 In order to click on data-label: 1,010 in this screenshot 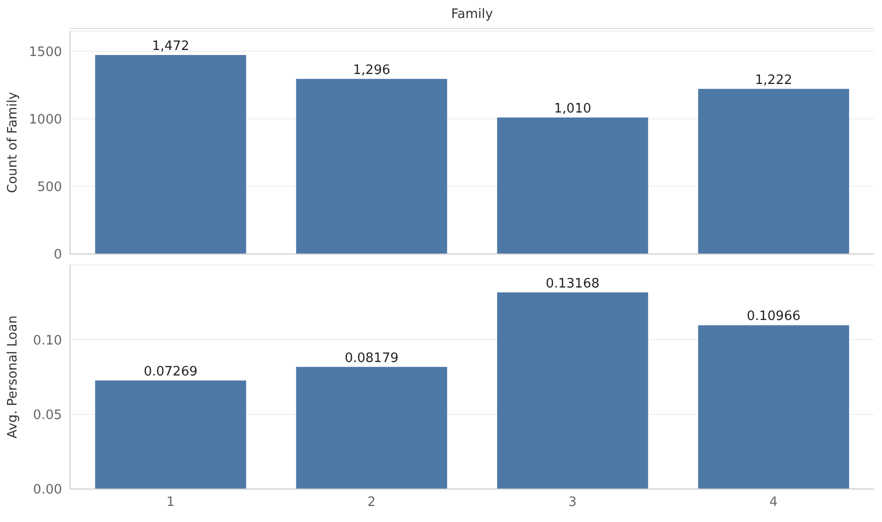, I will do `click(573, 108)`.